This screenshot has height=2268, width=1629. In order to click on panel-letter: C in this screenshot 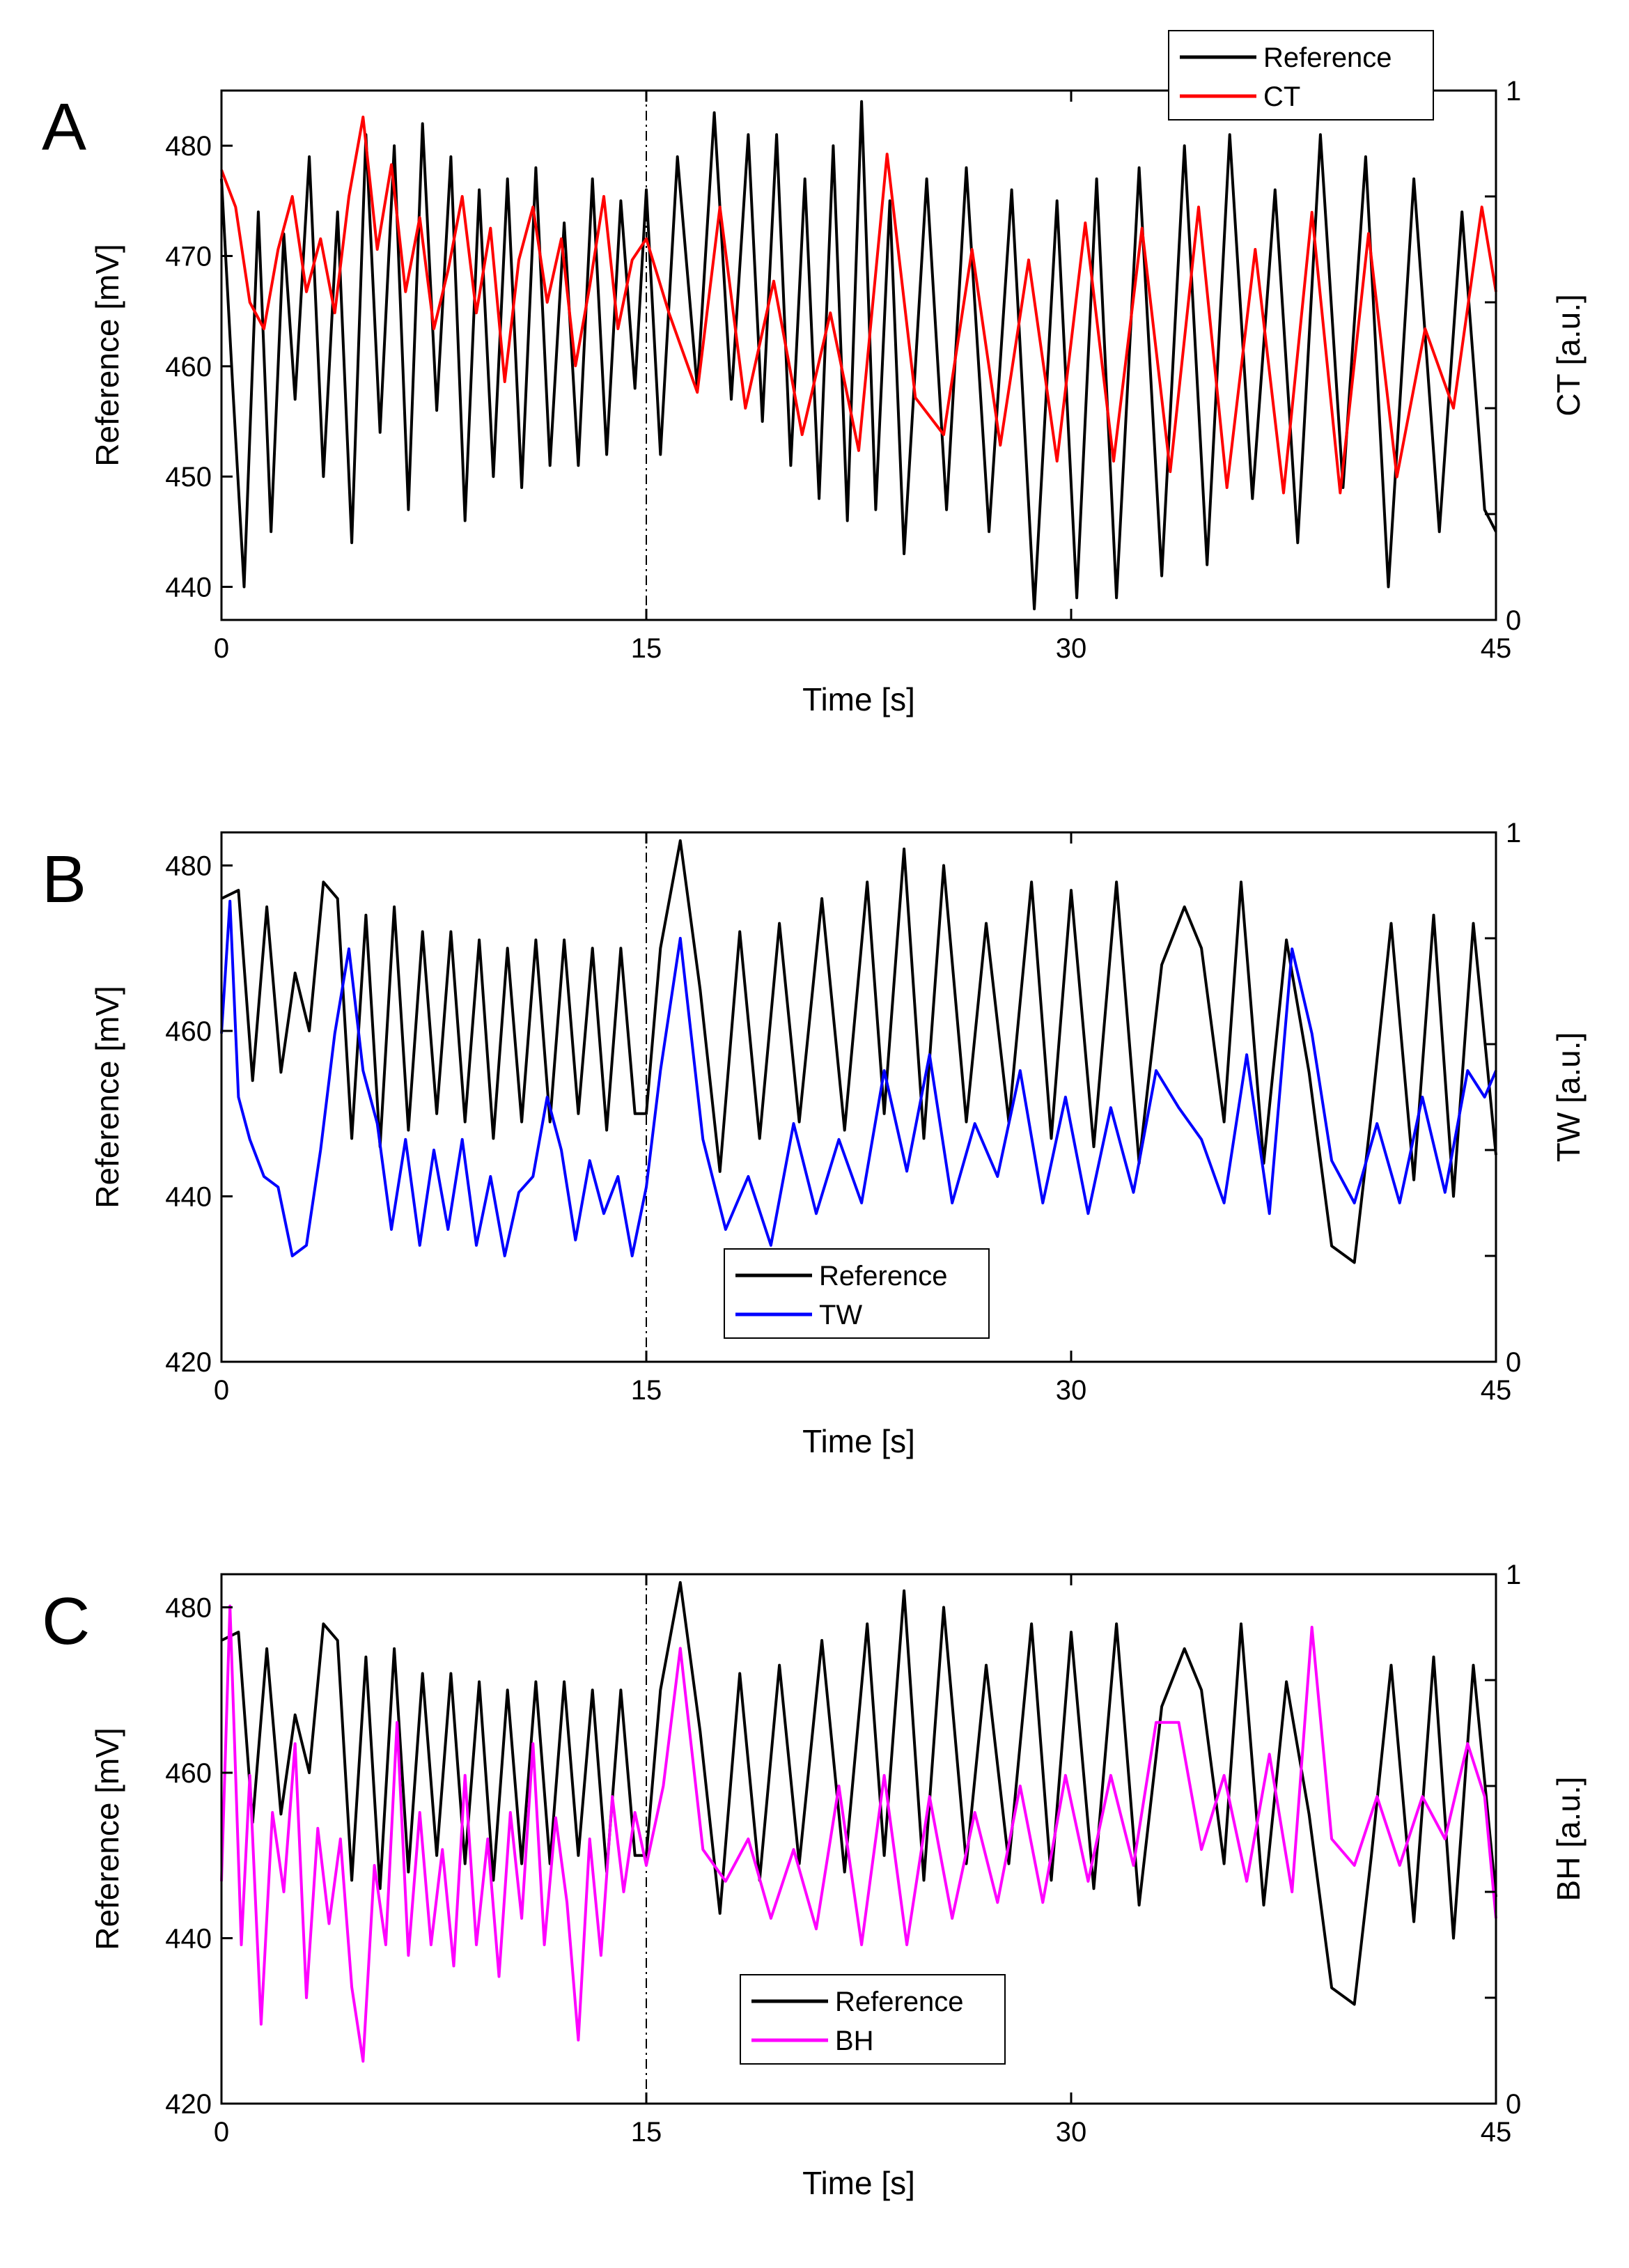, I will do `click(66, 1621)`.